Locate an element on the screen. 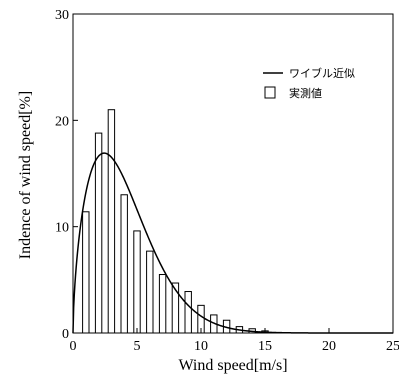 Image resolution: width=399 pixels, height=376 pixels. y-tick-label: 20 is located at coordinates (62, 121).